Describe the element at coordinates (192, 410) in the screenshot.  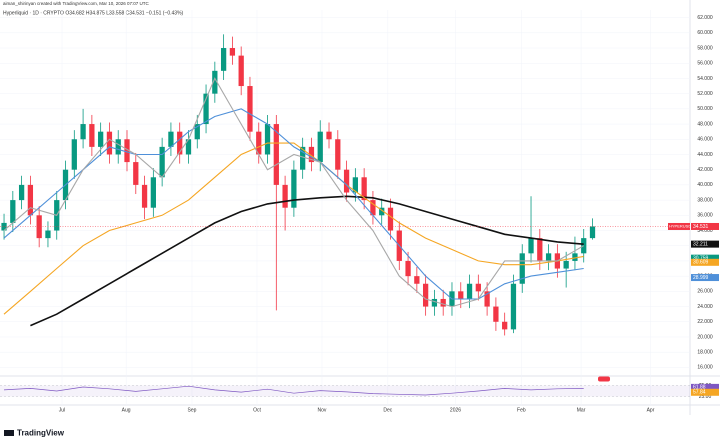
I see `x-tick-label: Sep` at that location.